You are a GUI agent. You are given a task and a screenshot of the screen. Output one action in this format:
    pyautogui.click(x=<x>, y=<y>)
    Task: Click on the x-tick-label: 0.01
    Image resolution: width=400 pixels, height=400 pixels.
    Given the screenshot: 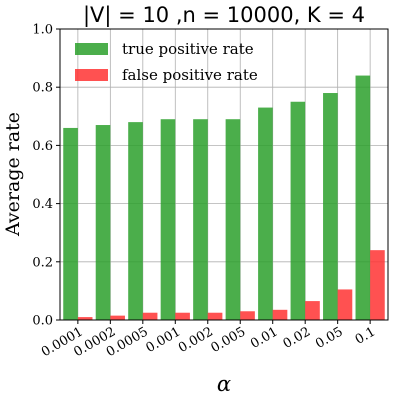 What is the action you would take?
    pyautogui.click(x=264, y=337)
    